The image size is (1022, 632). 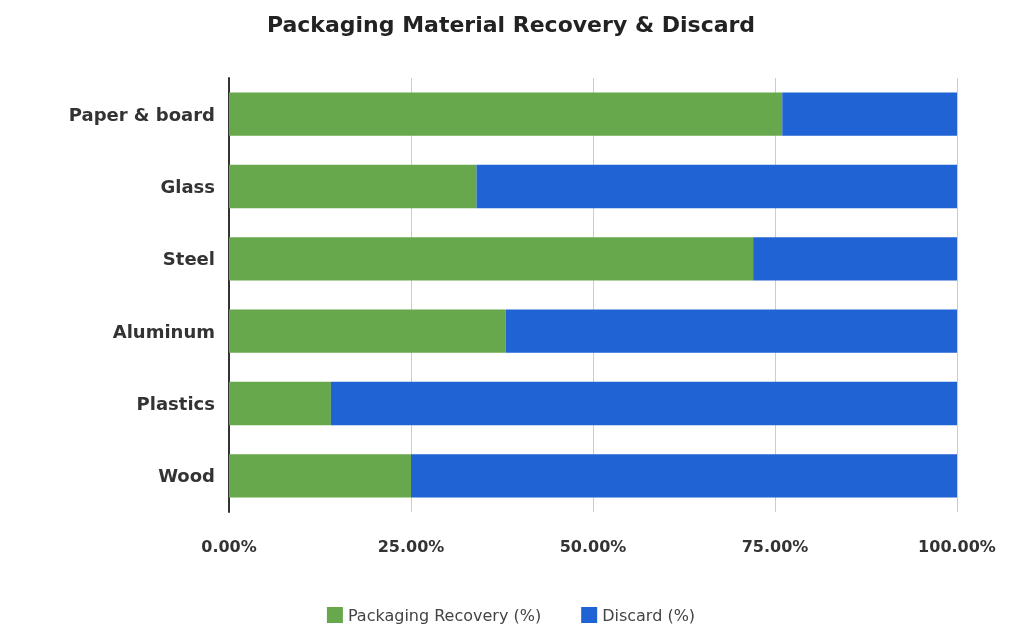 What do you see at coordinates (163, 331) in the screenshot?
I see `y-tick-label: Aluminum` at bounding box center [163, 331].